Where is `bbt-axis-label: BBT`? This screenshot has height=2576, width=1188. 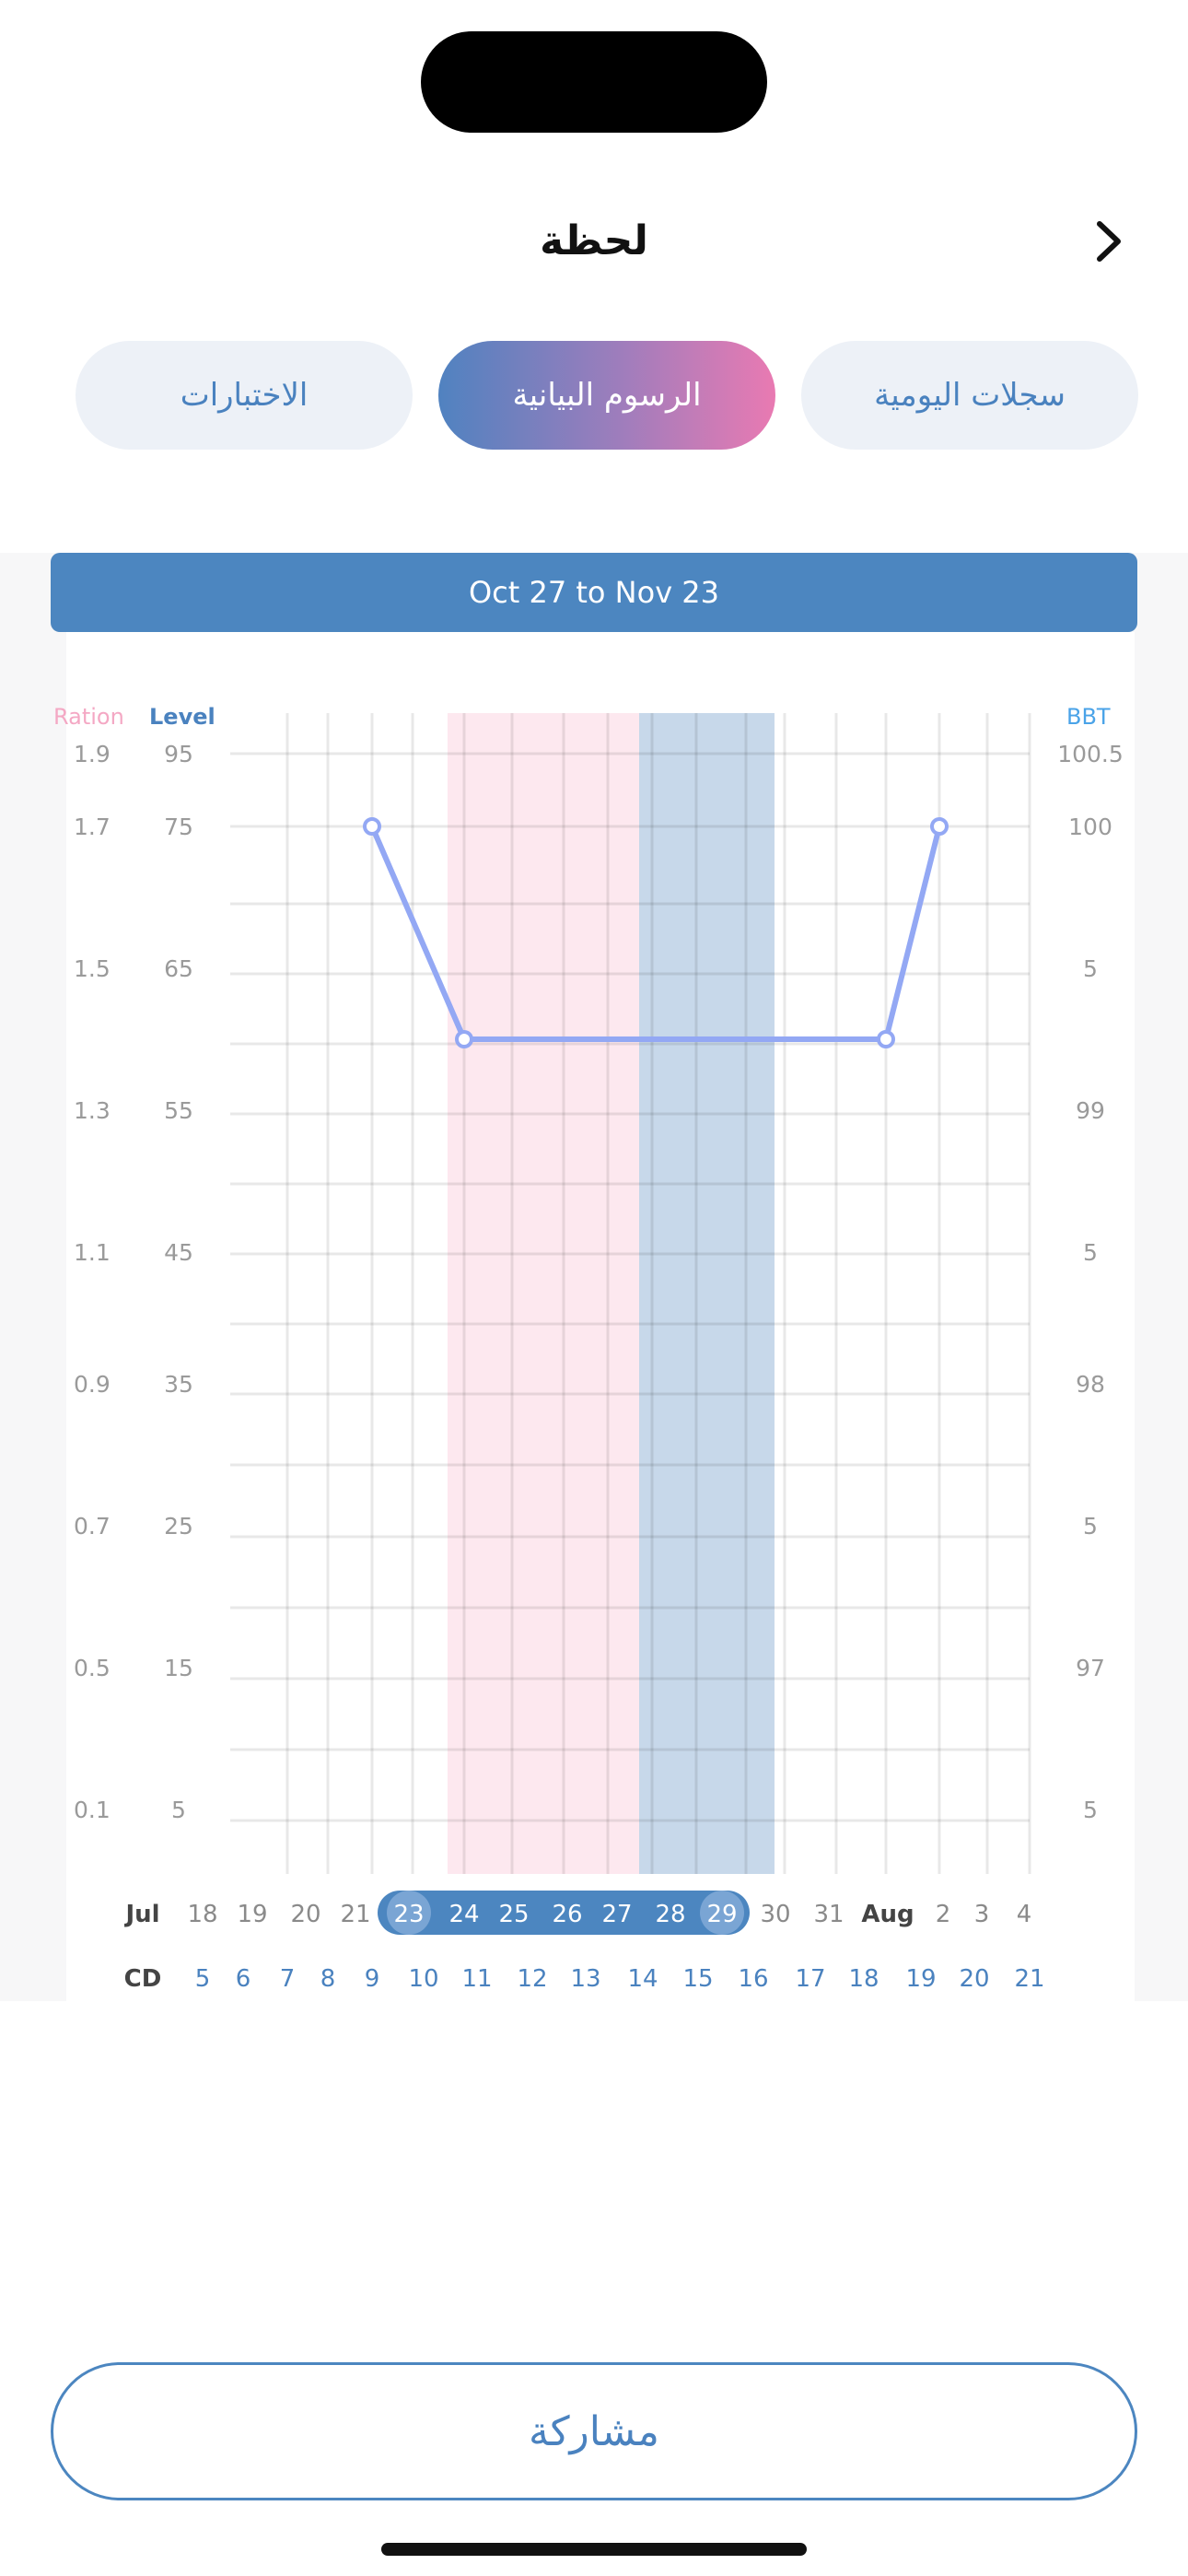
bbt-axis-label: BBT is located at coordinates (1088, 717).